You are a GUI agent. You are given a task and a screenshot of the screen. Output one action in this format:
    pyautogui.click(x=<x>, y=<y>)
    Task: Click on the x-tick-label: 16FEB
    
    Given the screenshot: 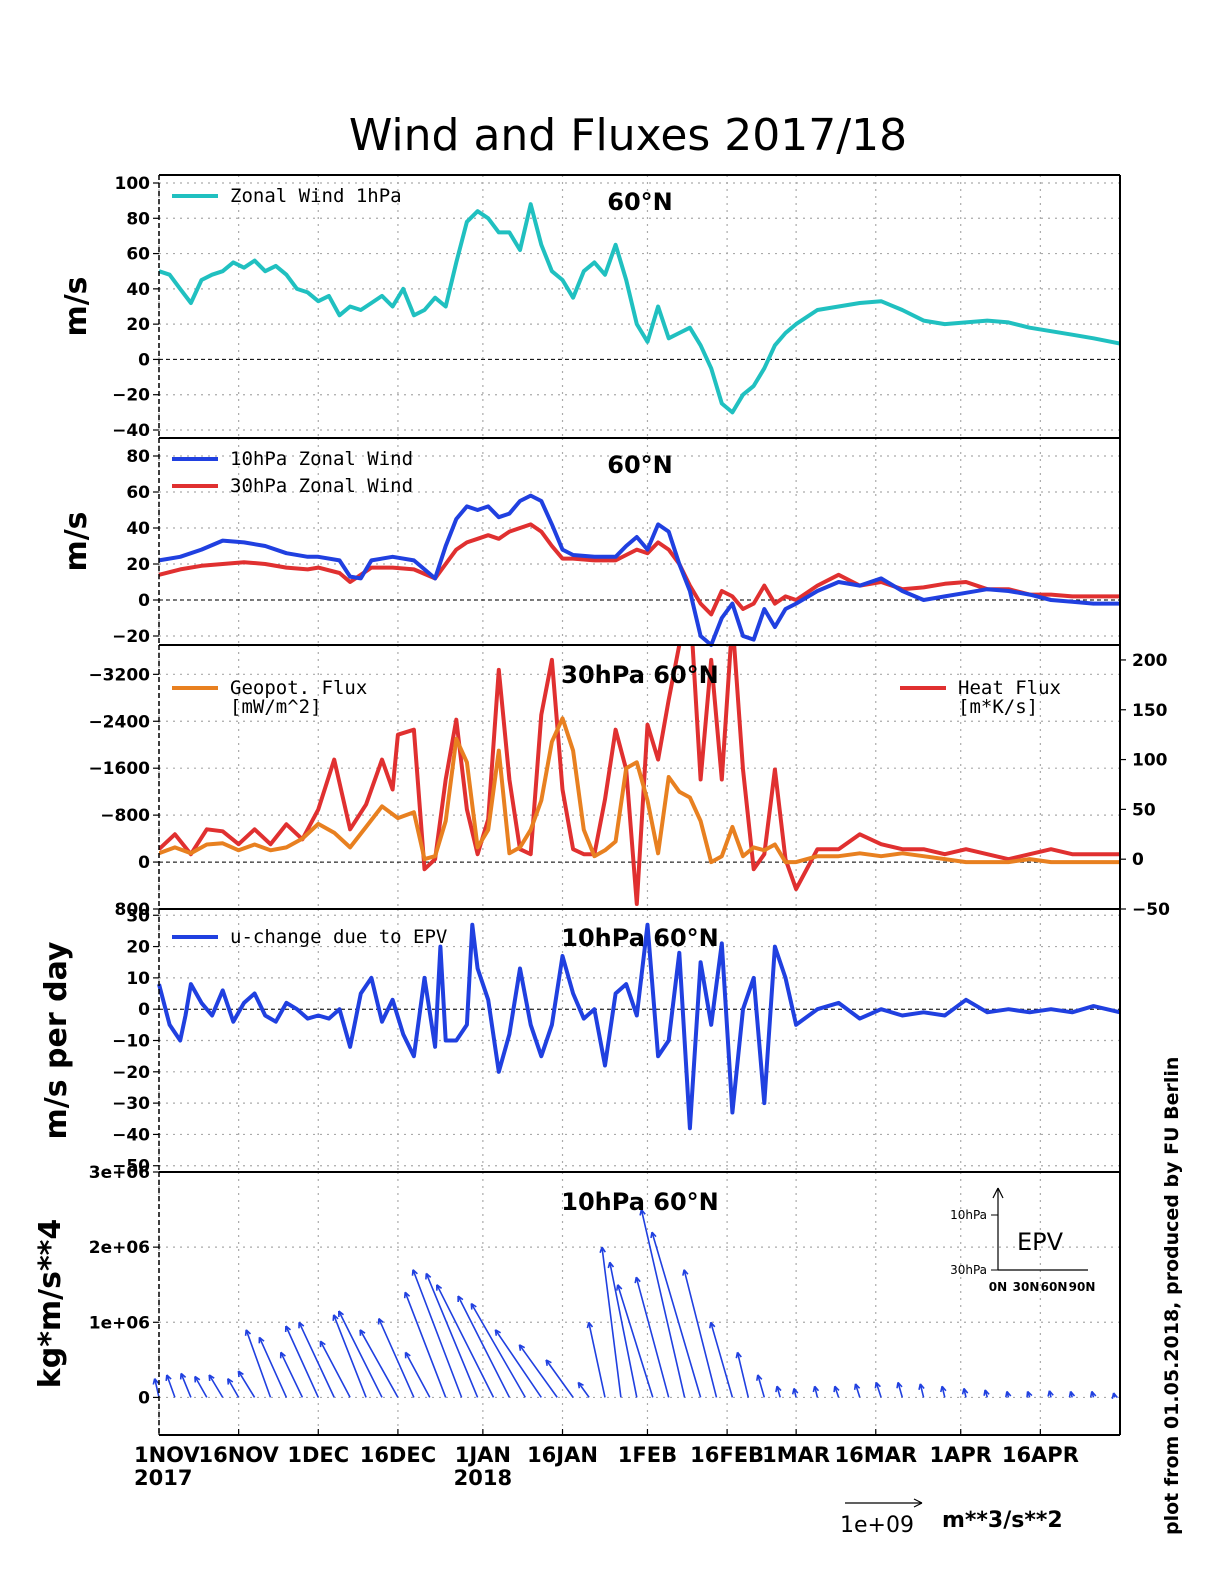 What is the action you would take?
    pyautogui.click(x=727, y=1455)
    